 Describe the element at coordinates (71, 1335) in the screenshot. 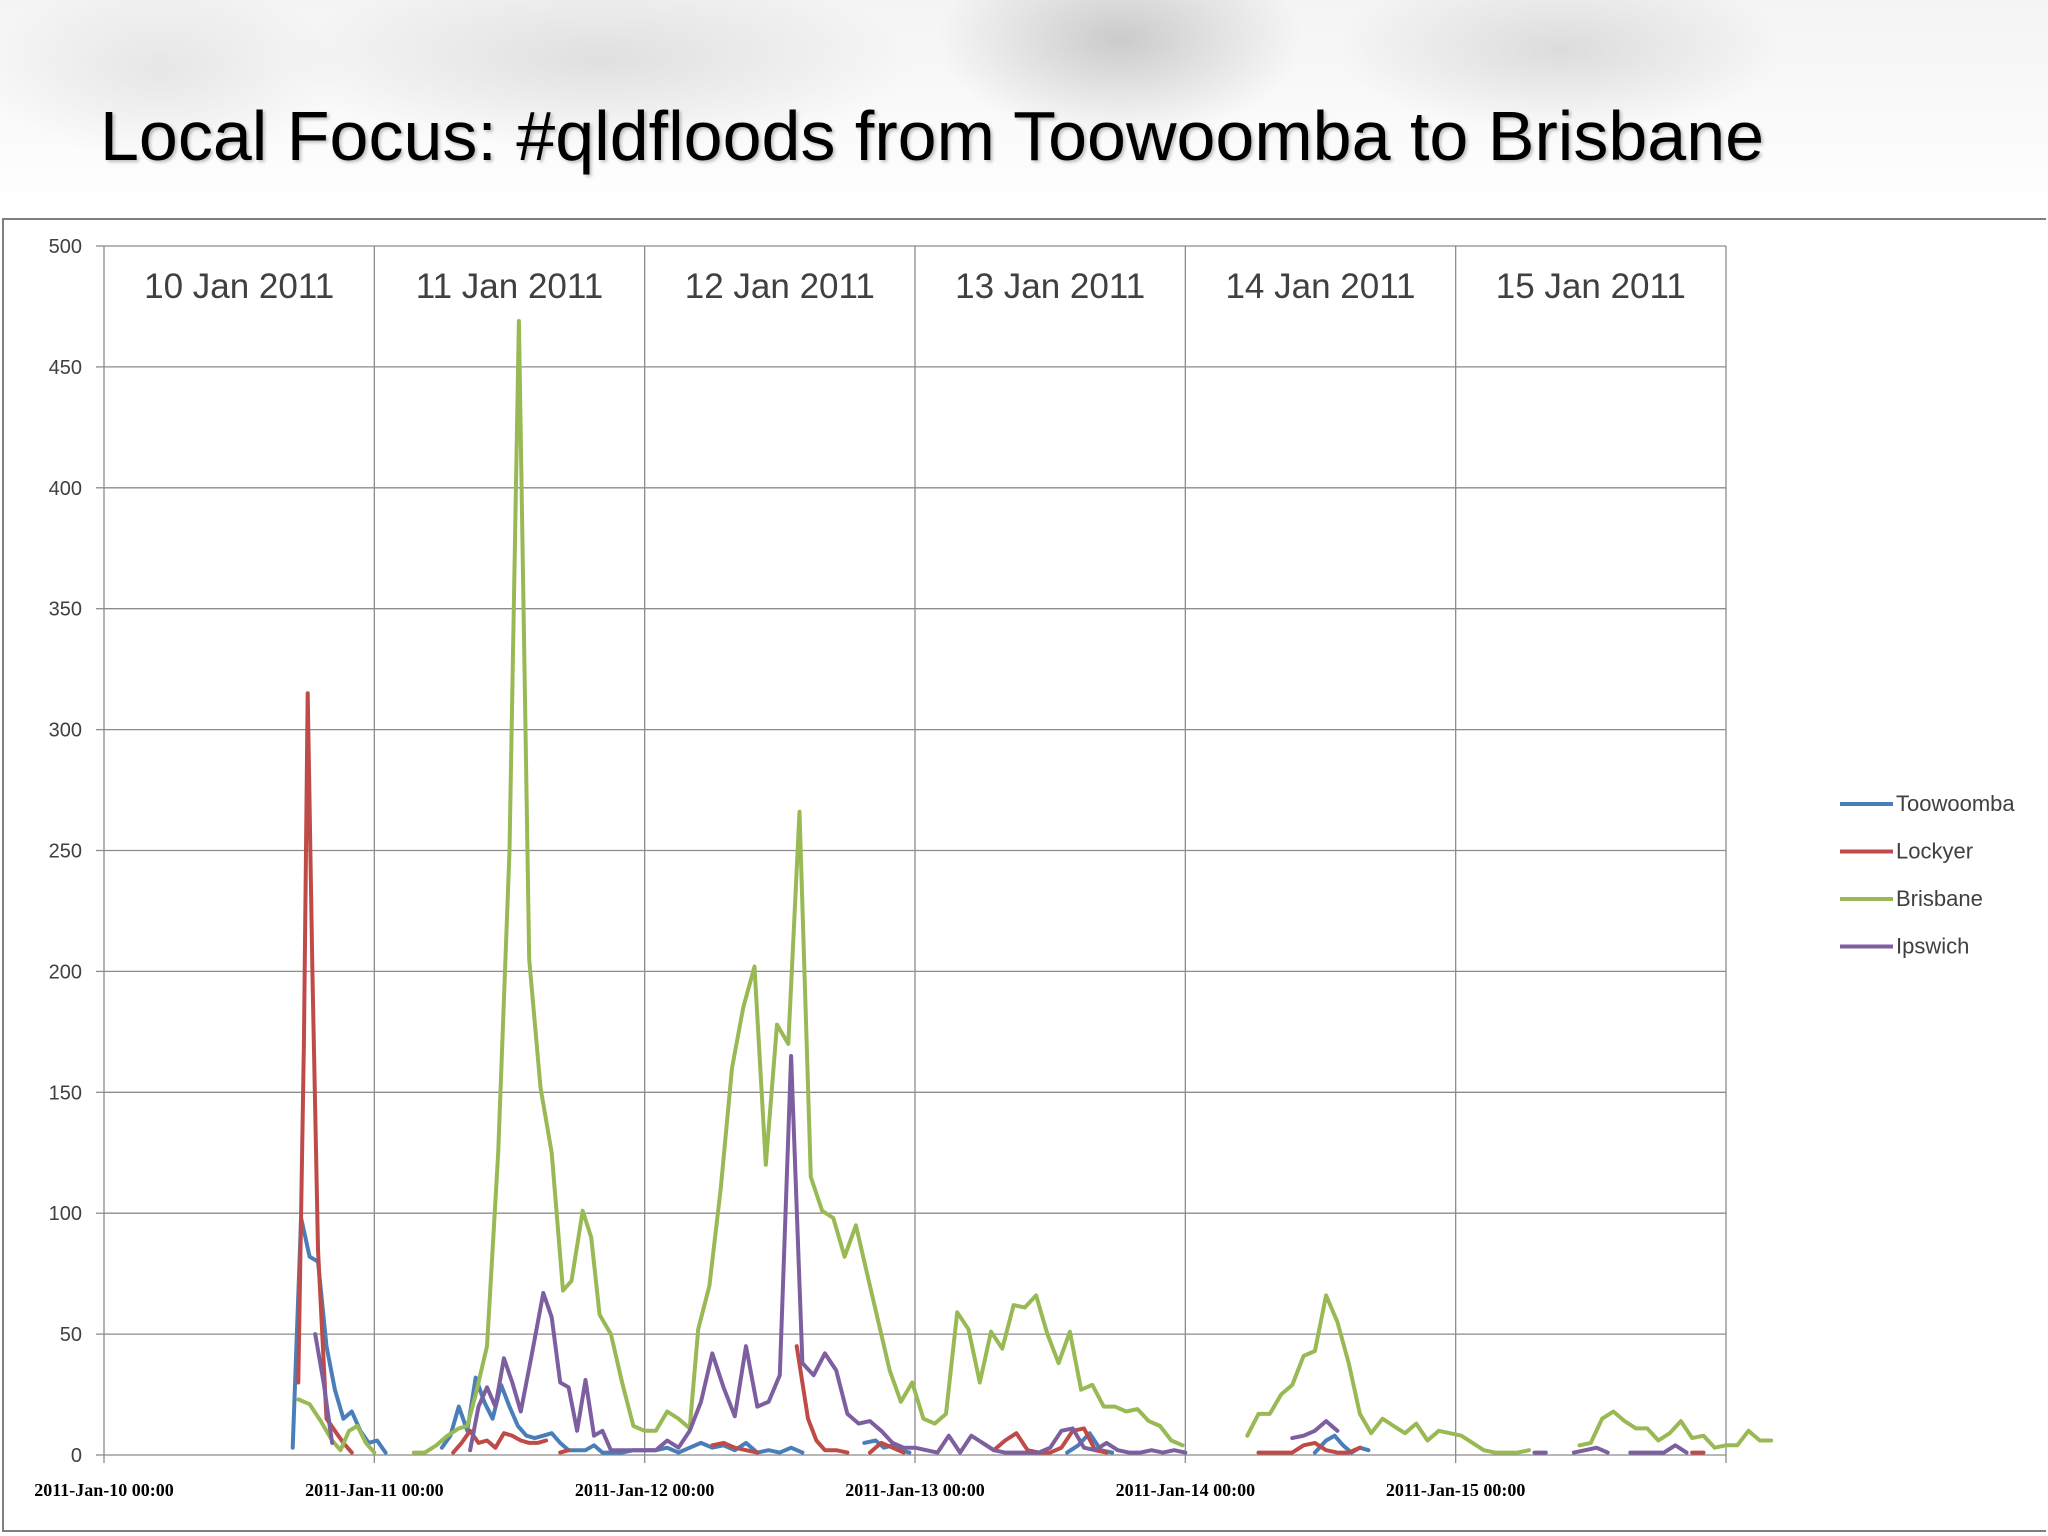

I see `y-tick-label: 50` at that location.